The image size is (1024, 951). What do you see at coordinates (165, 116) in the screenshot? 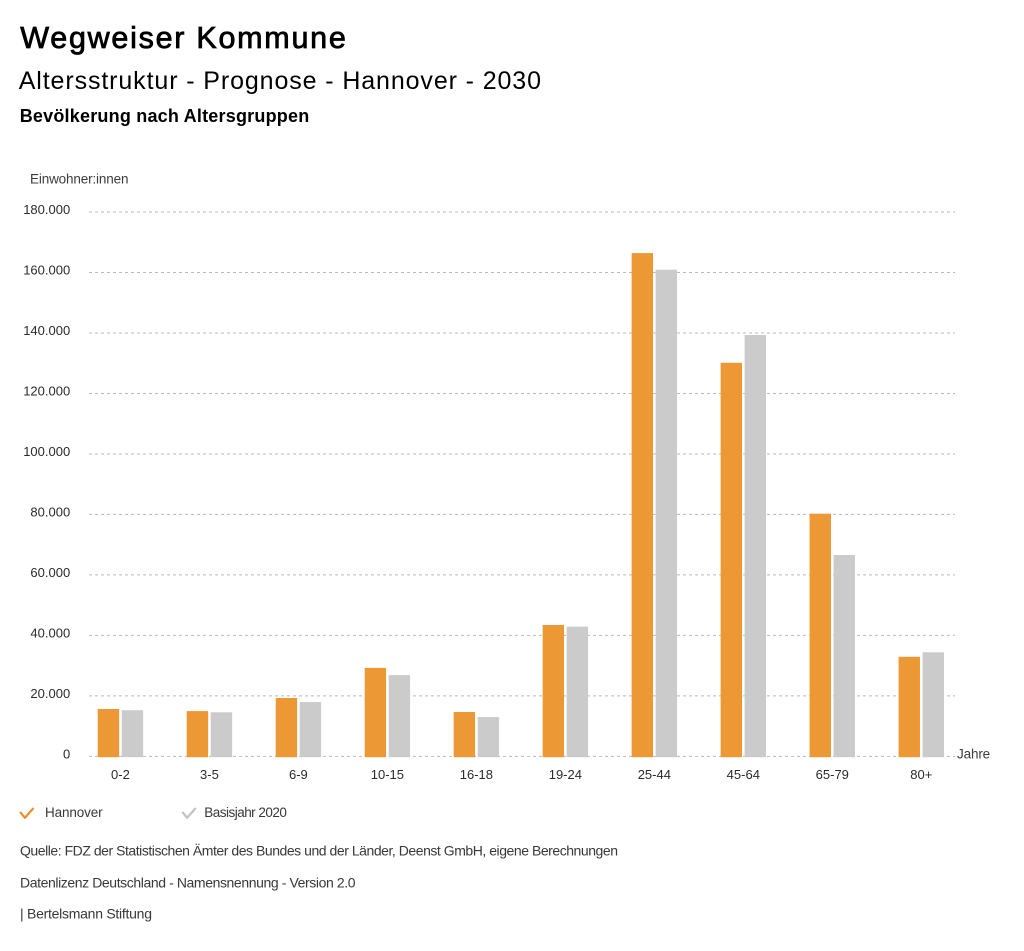
I see `svg-text: Bevölkerung nach Altersgruppen` at bounding box center [165, 116].